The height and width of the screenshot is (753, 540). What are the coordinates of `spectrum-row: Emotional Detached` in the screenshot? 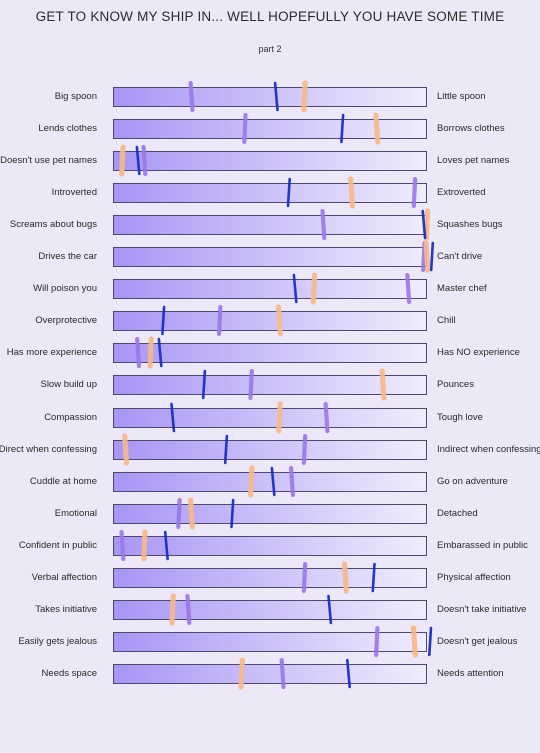 It's located at (270, 515).